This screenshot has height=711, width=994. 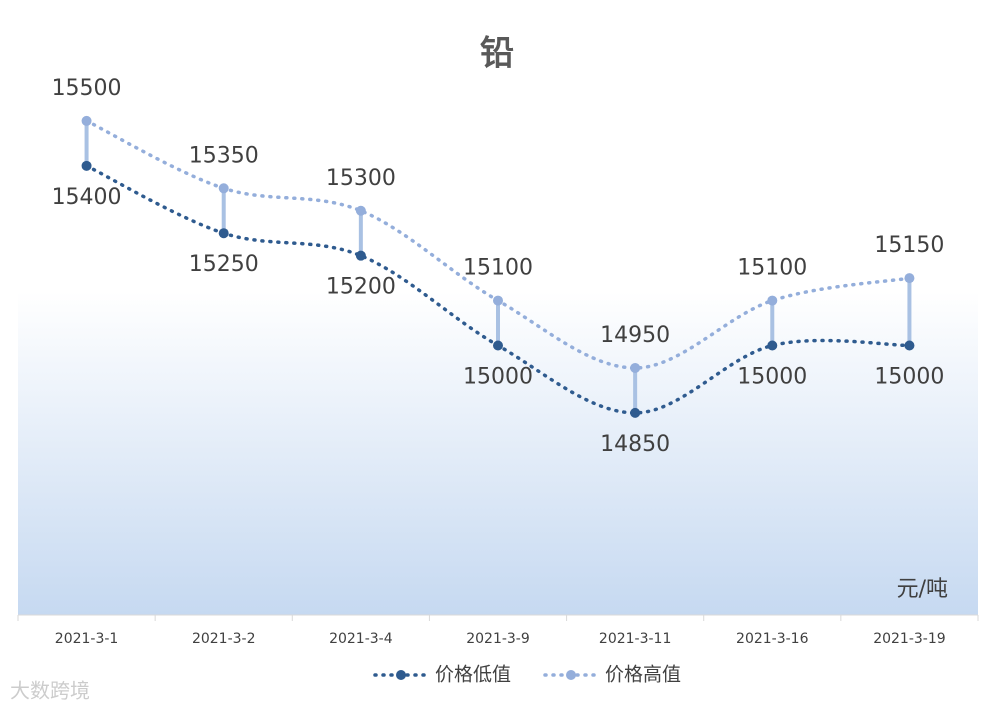 What do you see at coordinates (87, 197) in the screenshot?
I see `data-label: 15400` at bounding box center [87, 197].